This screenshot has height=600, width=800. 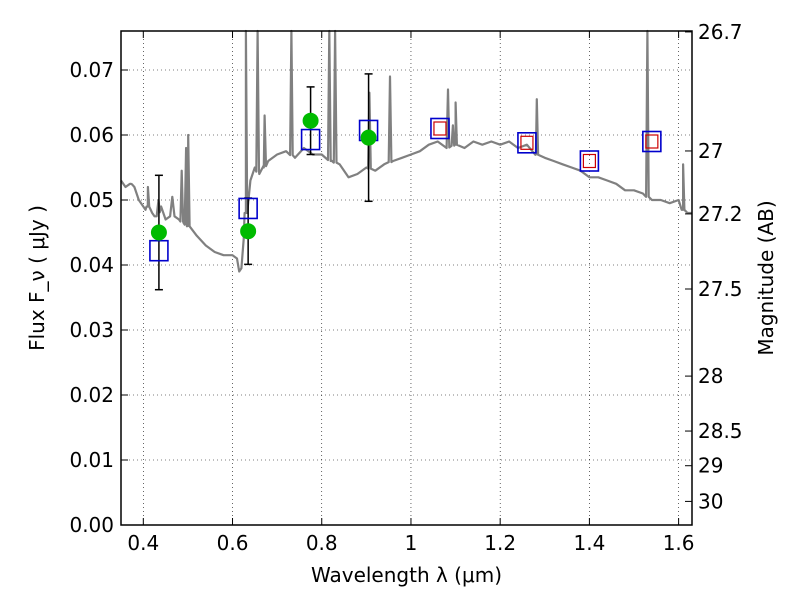 What do you see at coordinates (91, 330) in the screenshot?
I see `y-tick-label: 0.03` at bounding box center [91, 330].